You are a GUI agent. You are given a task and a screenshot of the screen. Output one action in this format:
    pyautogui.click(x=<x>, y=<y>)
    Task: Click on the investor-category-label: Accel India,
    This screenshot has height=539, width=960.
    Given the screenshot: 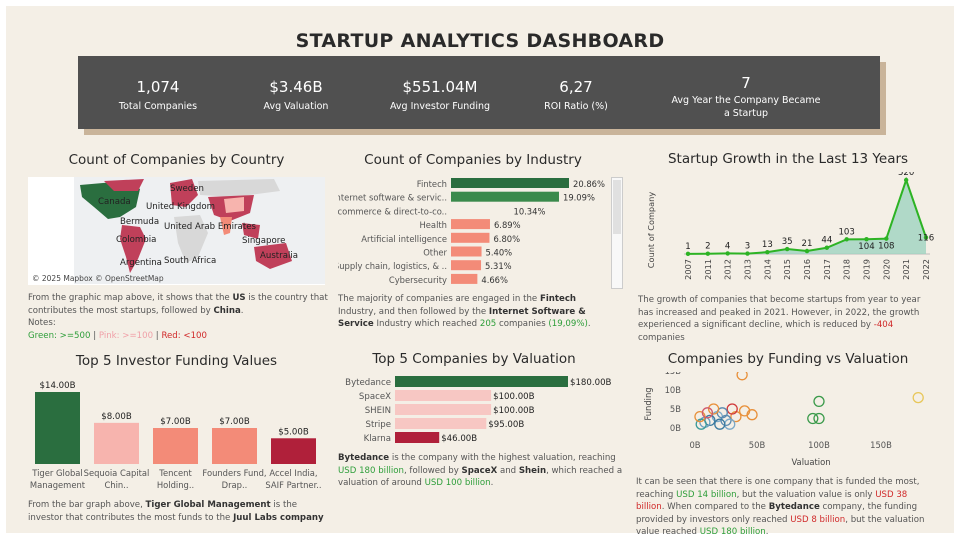 What is the action you would take?
    pyautogui.click(x=293, y=473)
    